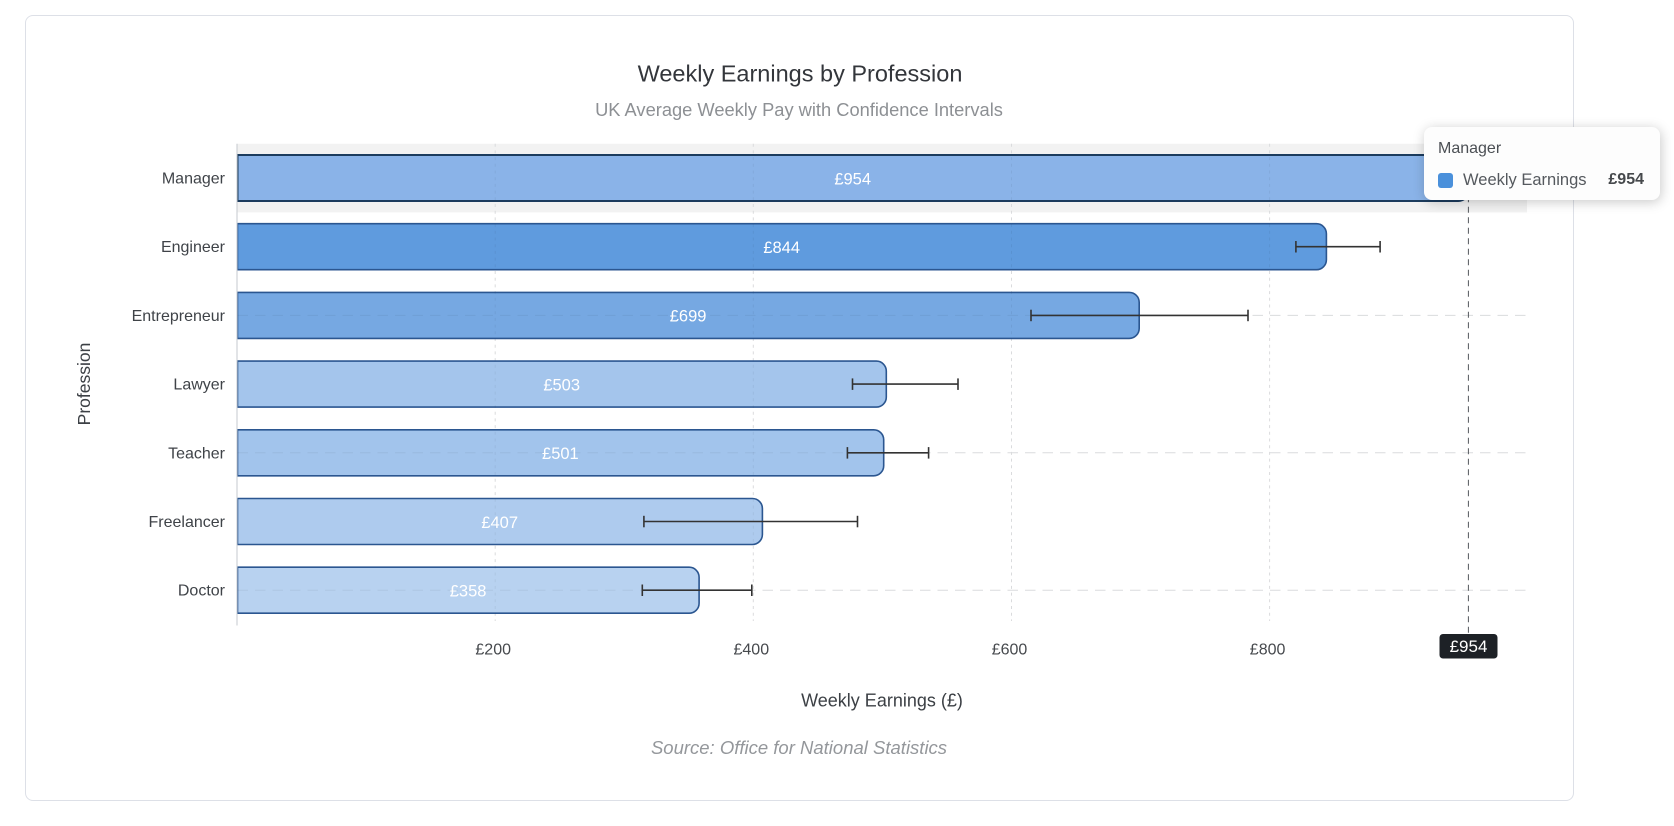 The image size is (1674, 826). I want to click on svg-text: £400, so click(752, 650).